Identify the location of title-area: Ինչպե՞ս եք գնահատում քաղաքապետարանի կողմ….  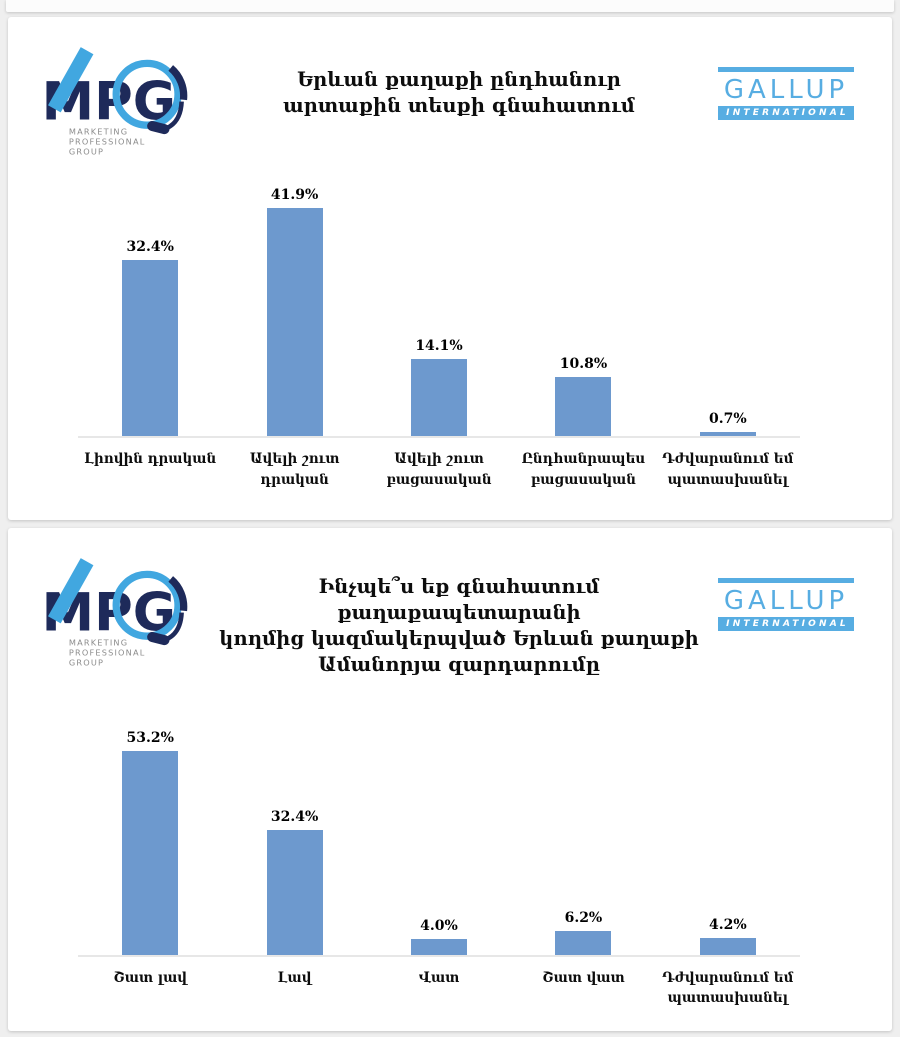
(459, 603).